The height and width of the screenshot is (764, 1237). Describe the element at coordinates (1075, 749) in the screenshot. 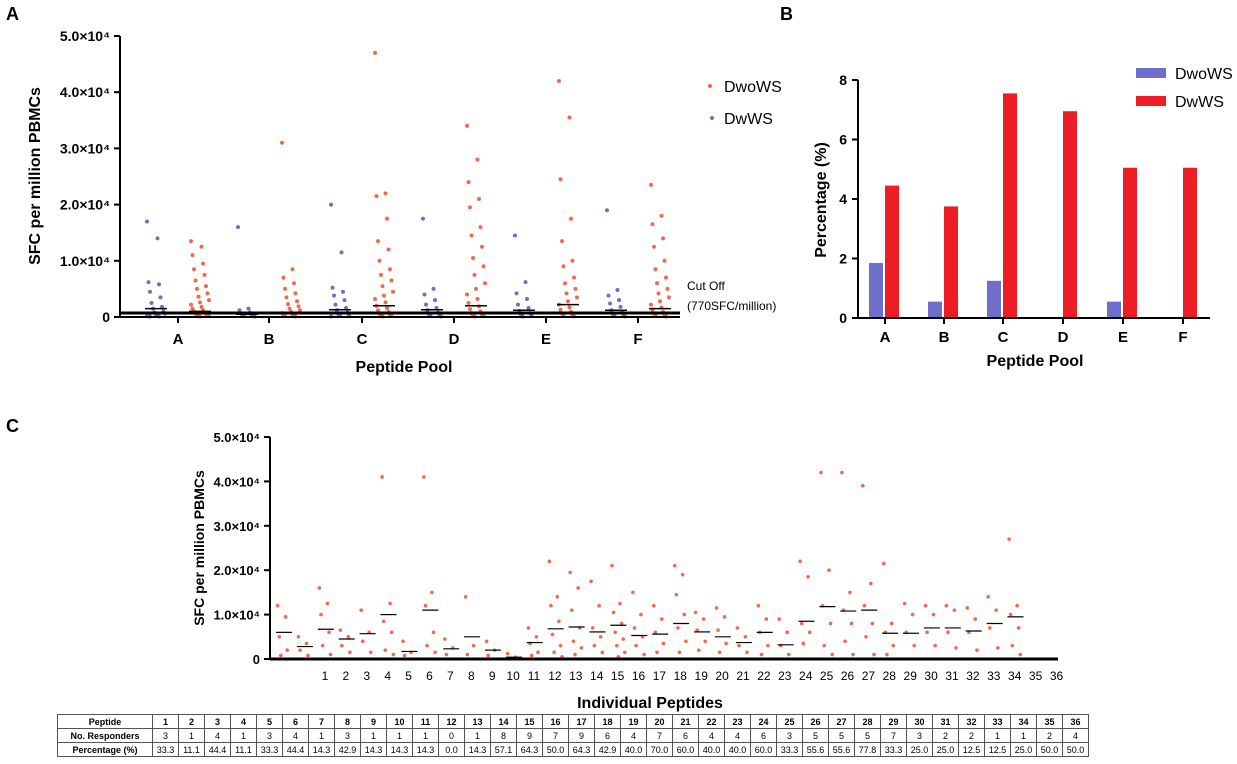

I see `table-cell-percentage-36: 50.0` at that location.